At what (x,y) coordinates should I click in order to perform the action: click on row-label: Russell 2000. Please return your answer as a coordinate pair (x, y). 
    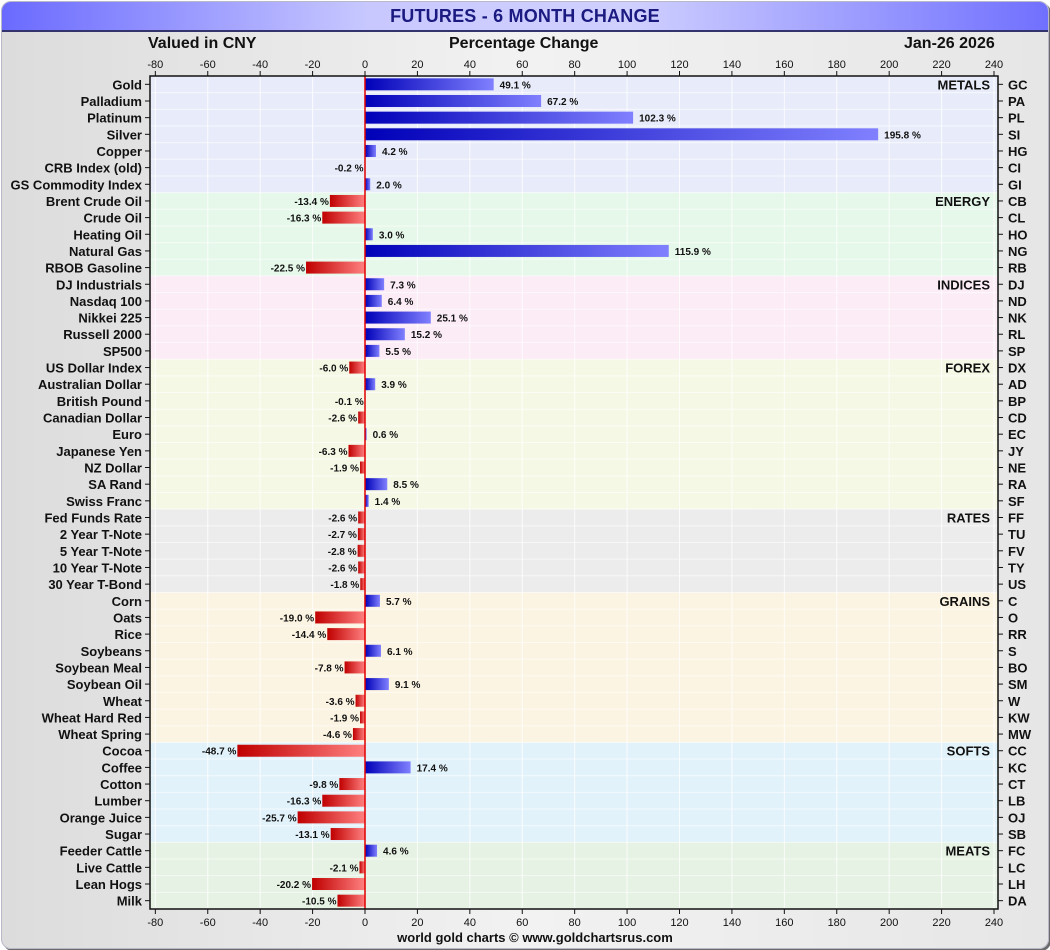
    Looking at the image, I should click on (102, 334).